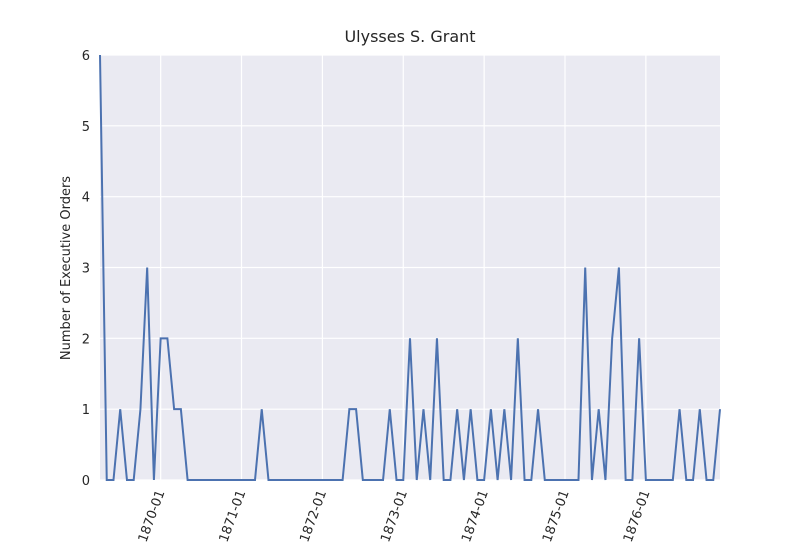 Image resolution: width=800 pixels, height=554 pixels. Describe the element at coordinates (475, 516) in the screenshot. I see `x-tick-label: 1874-01` at that location.